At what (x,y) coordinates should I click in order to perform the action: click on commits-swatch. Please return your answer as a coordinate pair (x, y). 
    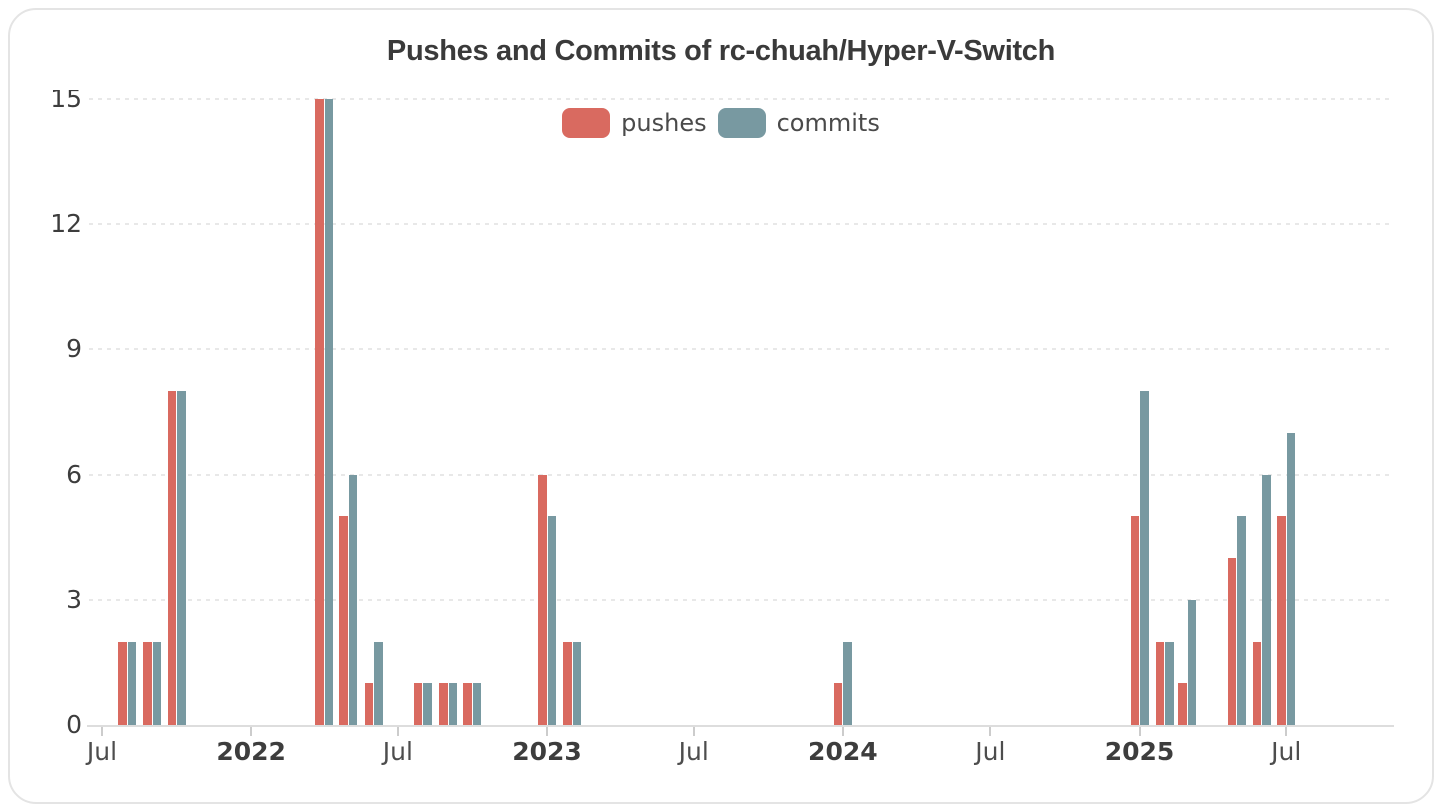
    Looking at the image, I should click on (741, 123).